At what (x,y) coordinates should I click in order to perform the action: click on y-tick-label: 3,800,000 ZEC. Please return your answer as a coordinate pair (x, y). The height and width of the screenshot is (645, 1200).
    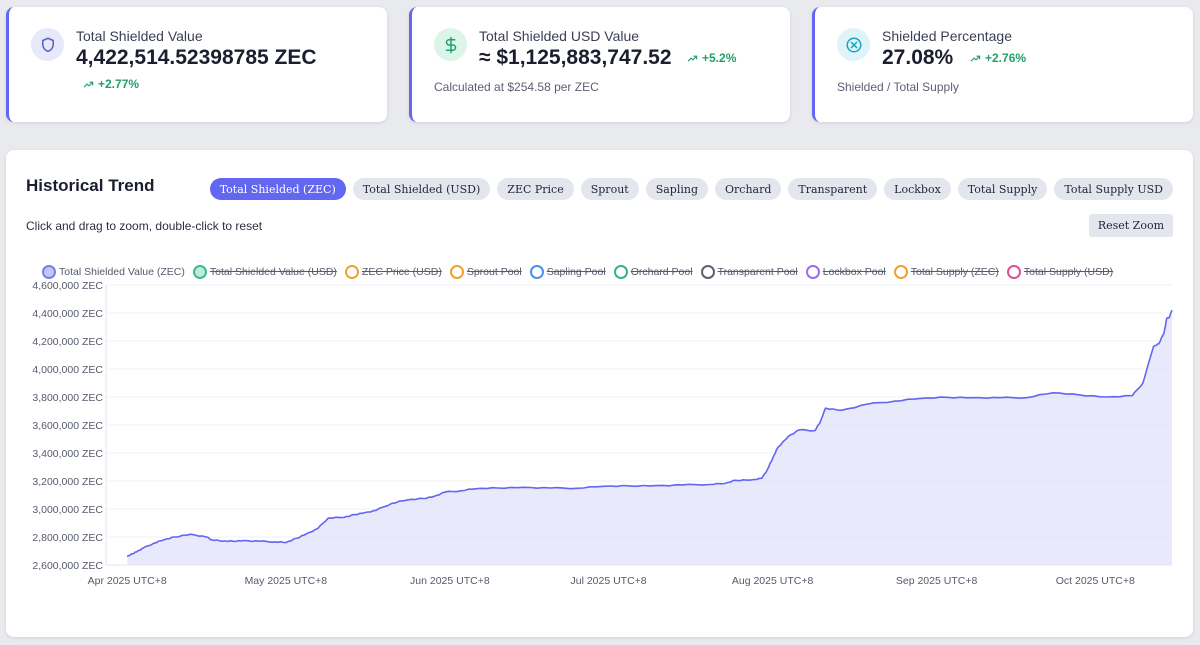
    Looking at the image, I should click on (67, 398).